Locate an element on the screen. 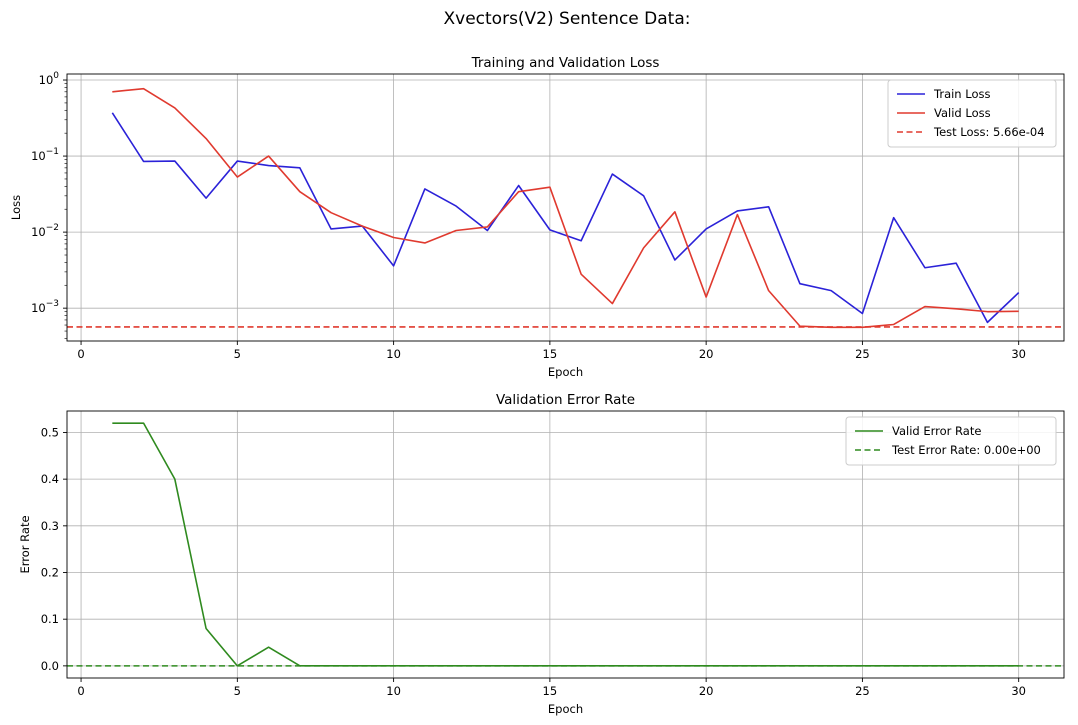 The image size is (1078, 725). y-tick-label: 0.4 is located at coordinates (50, 479).